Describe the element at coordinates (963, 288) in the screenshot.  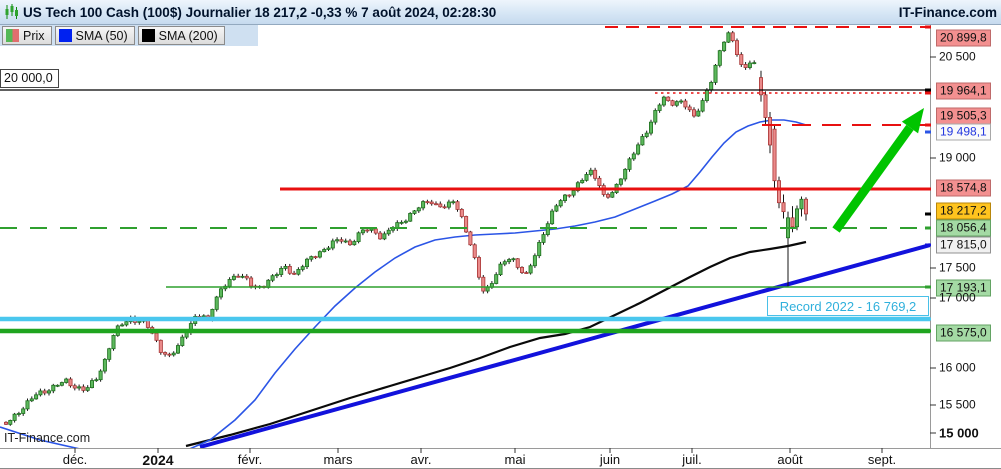
I see `y-axis-label: 17 193,1` at that location.